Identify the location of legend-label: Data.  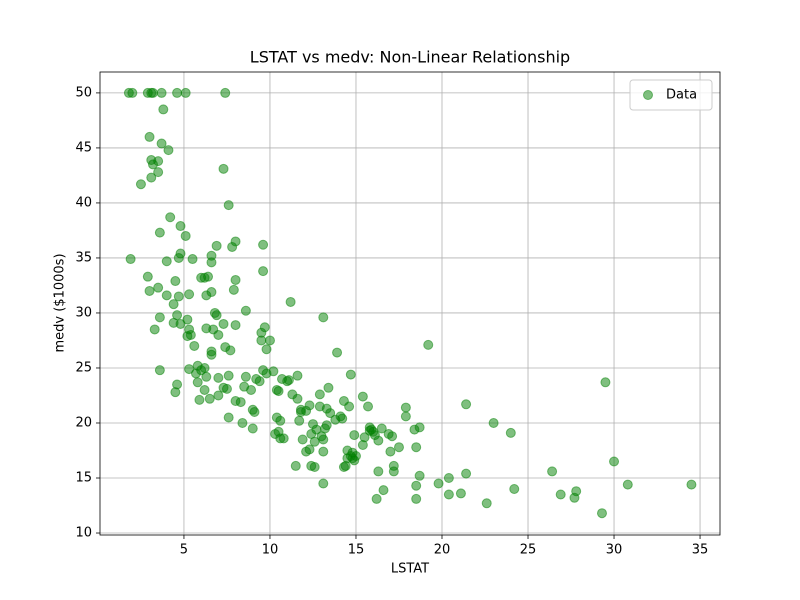
(681, 95).